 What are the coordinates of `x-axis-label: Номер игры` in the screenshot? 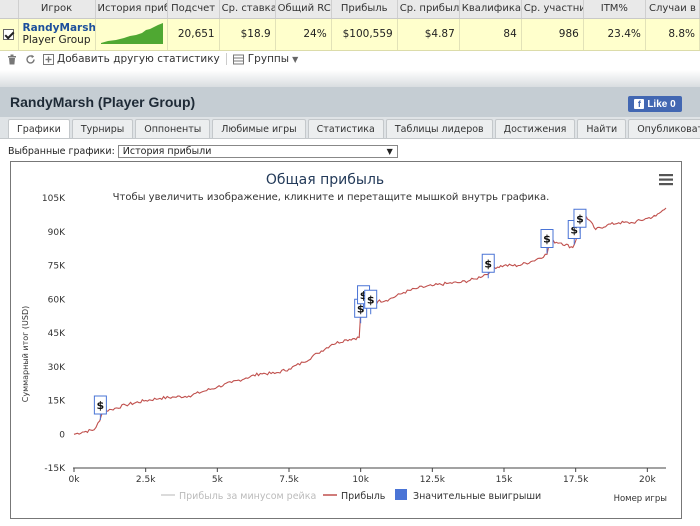 It's located at (640, 499).